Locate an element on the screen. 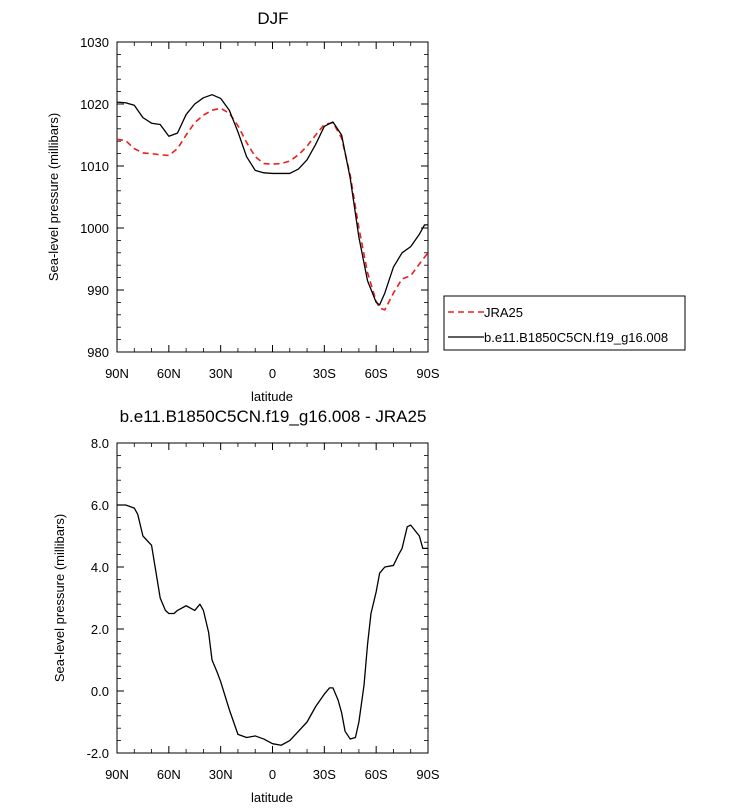 This screenshot has width=733, height=812. legend: JRA25 b.e11.B1850C5CN.f19_g16.008 is located at coordinates (564, 323).